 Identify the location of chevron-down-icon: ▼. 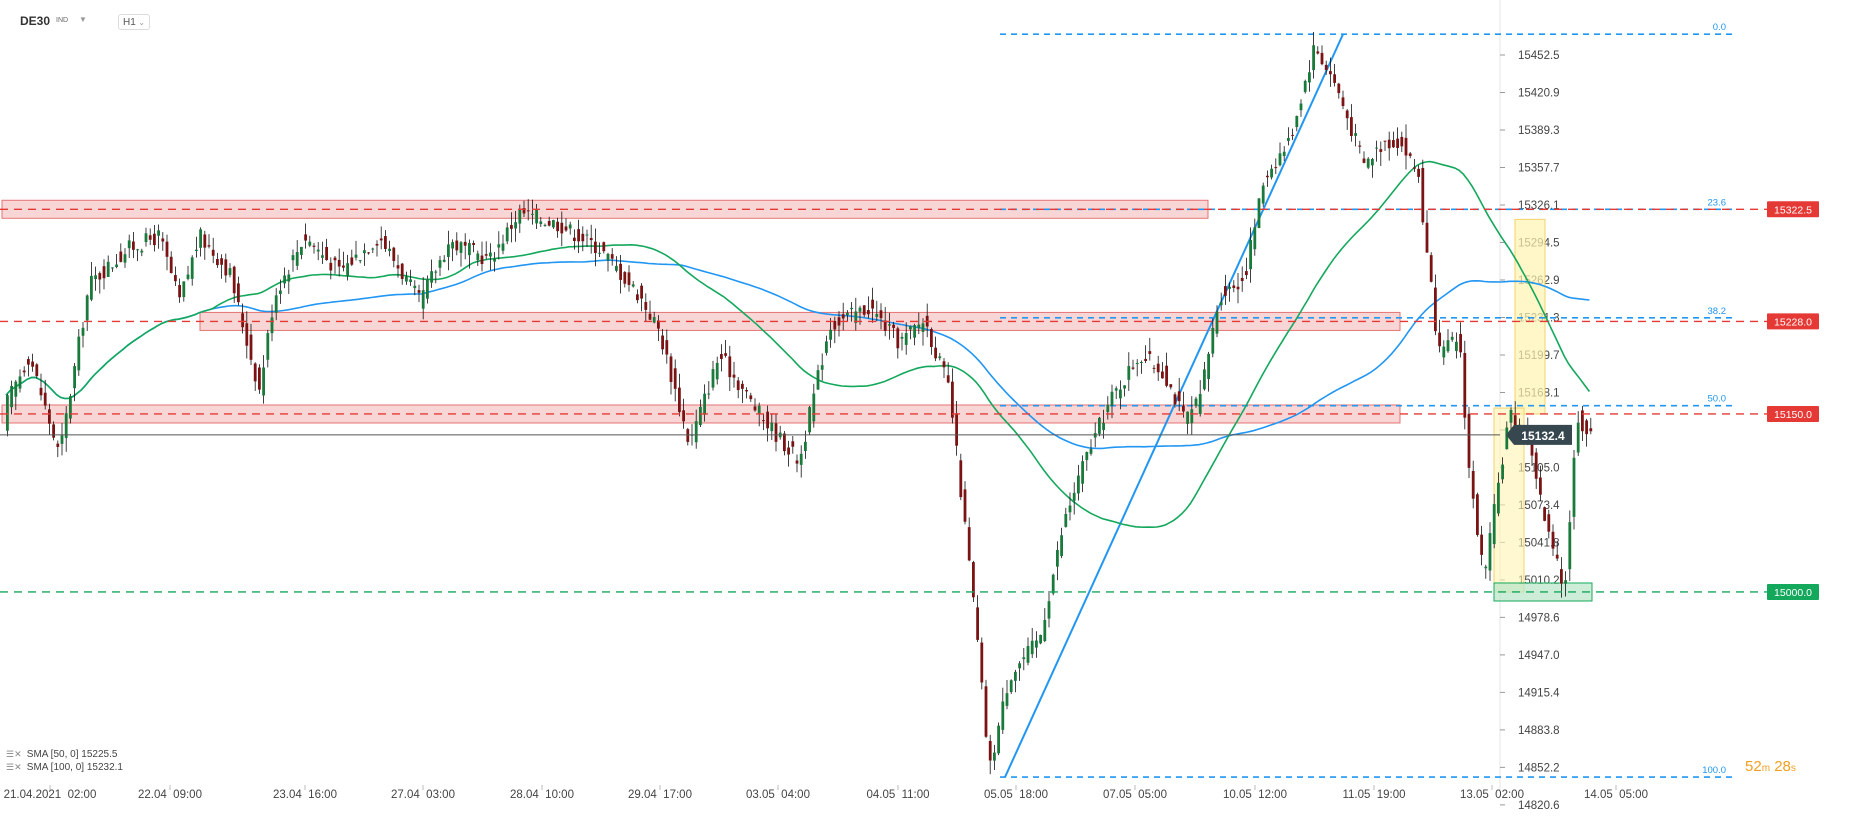
(83, 19).